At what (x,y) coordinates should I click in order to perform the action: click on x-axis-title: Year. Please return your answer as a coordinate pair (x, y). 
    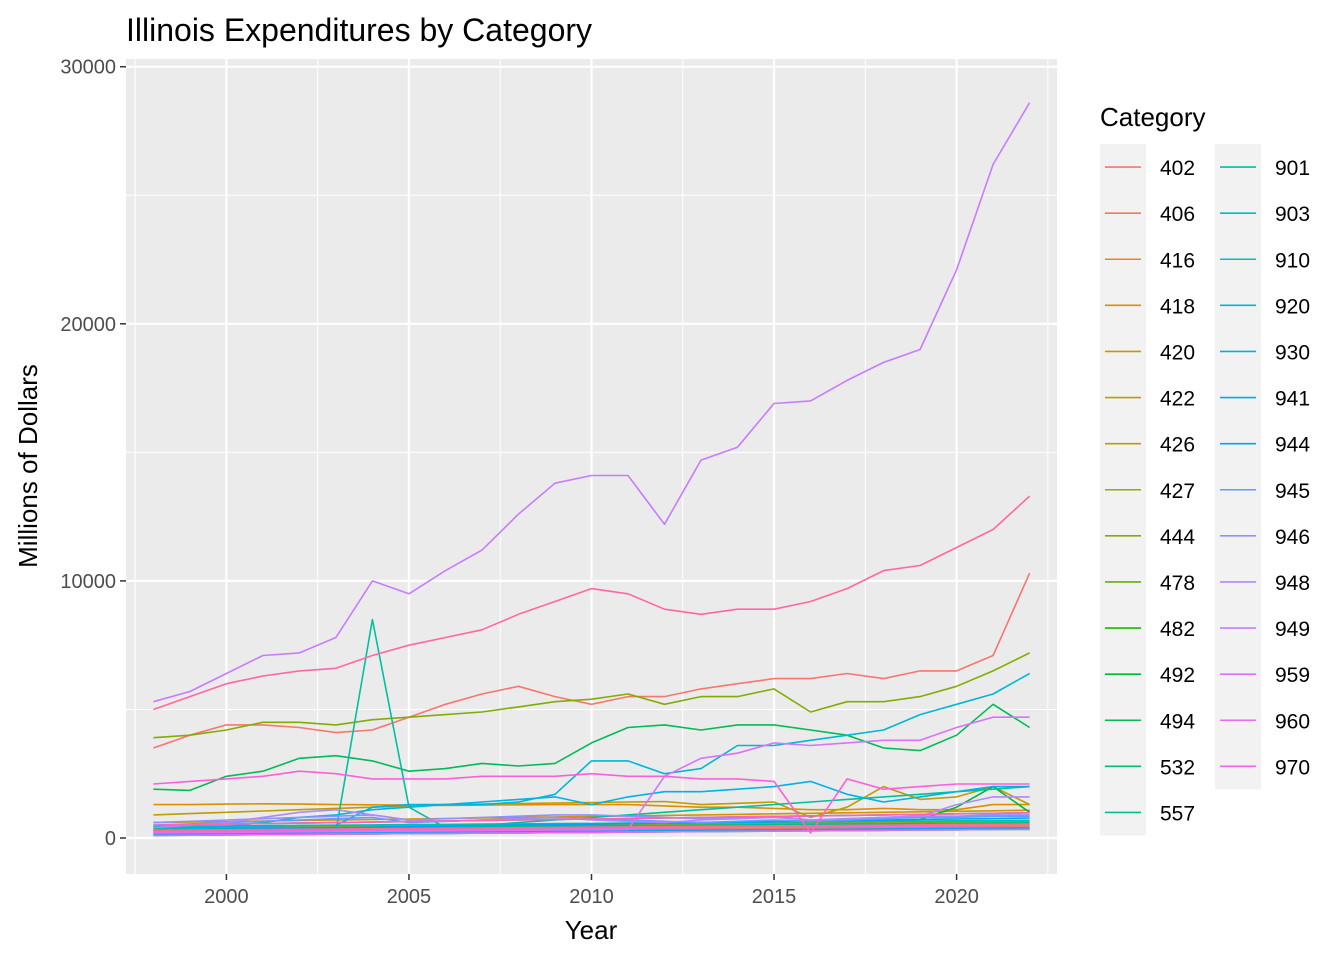
    Looking at the image, I should click on (591, 930).